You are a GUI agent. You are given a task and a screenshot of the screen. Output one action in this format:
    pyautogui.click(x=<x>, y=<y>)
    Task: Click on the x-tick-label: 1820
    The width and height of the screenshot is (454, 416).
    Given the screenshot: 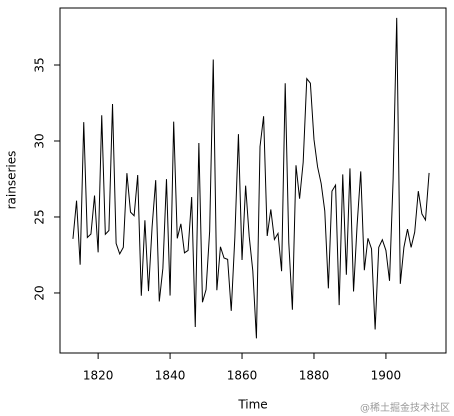 What is the action you would take?
    pyautogui.click(x=98, y=376)
    